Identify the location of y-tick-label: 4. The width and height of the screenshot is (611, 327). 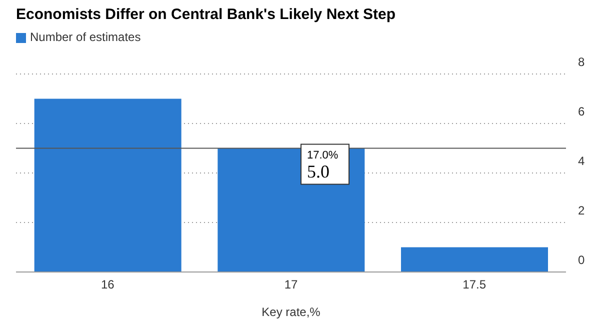
(581, 161).